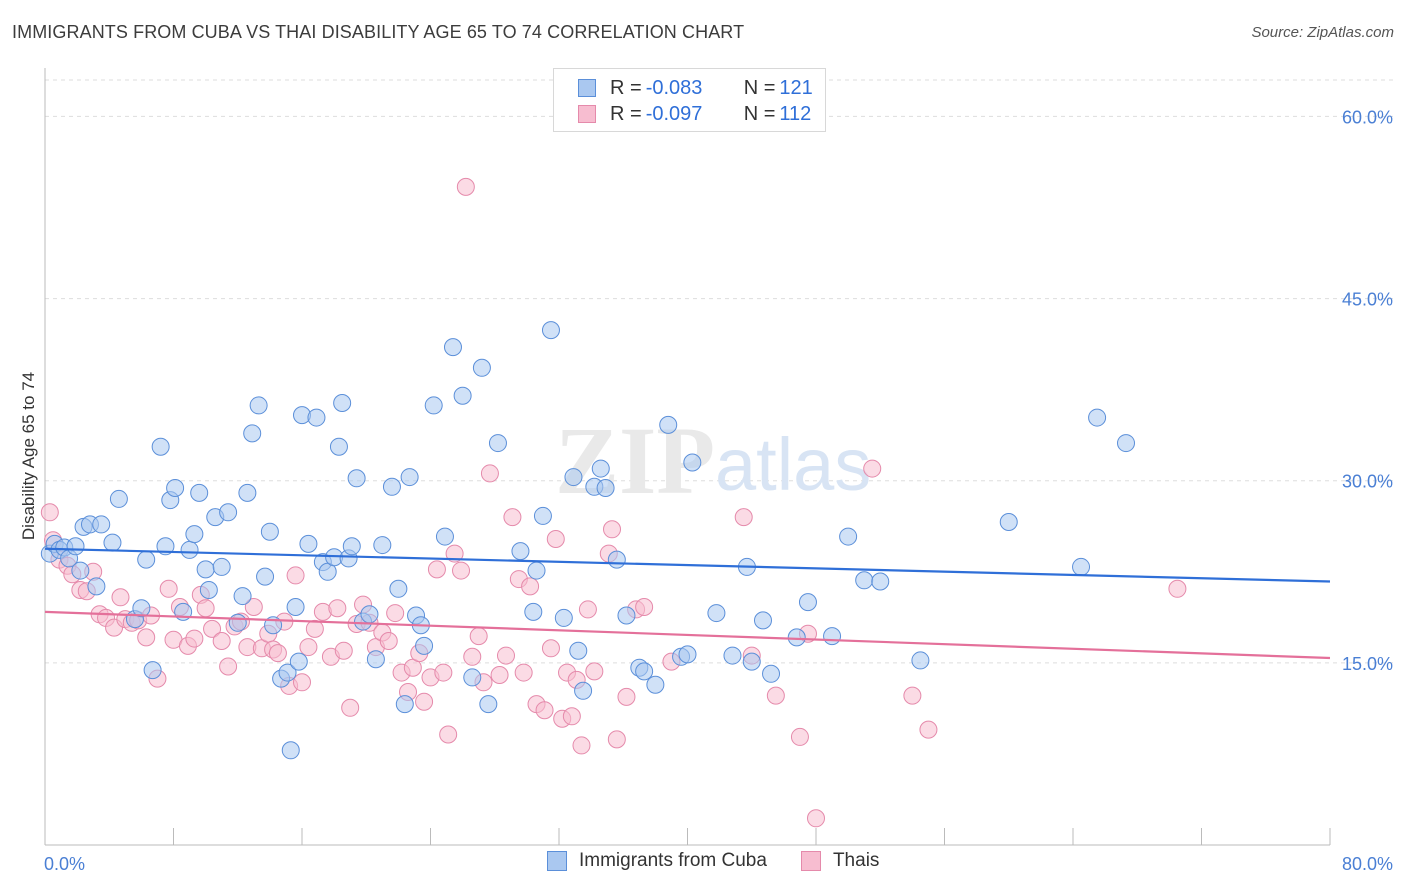 The width and height of the screenshot is (1406, 892). What do you see at coordinates (673, 860) in the screenshot?
I see `legend-item-label: Immigrants from Cuba` at bounding box center [673, 860].